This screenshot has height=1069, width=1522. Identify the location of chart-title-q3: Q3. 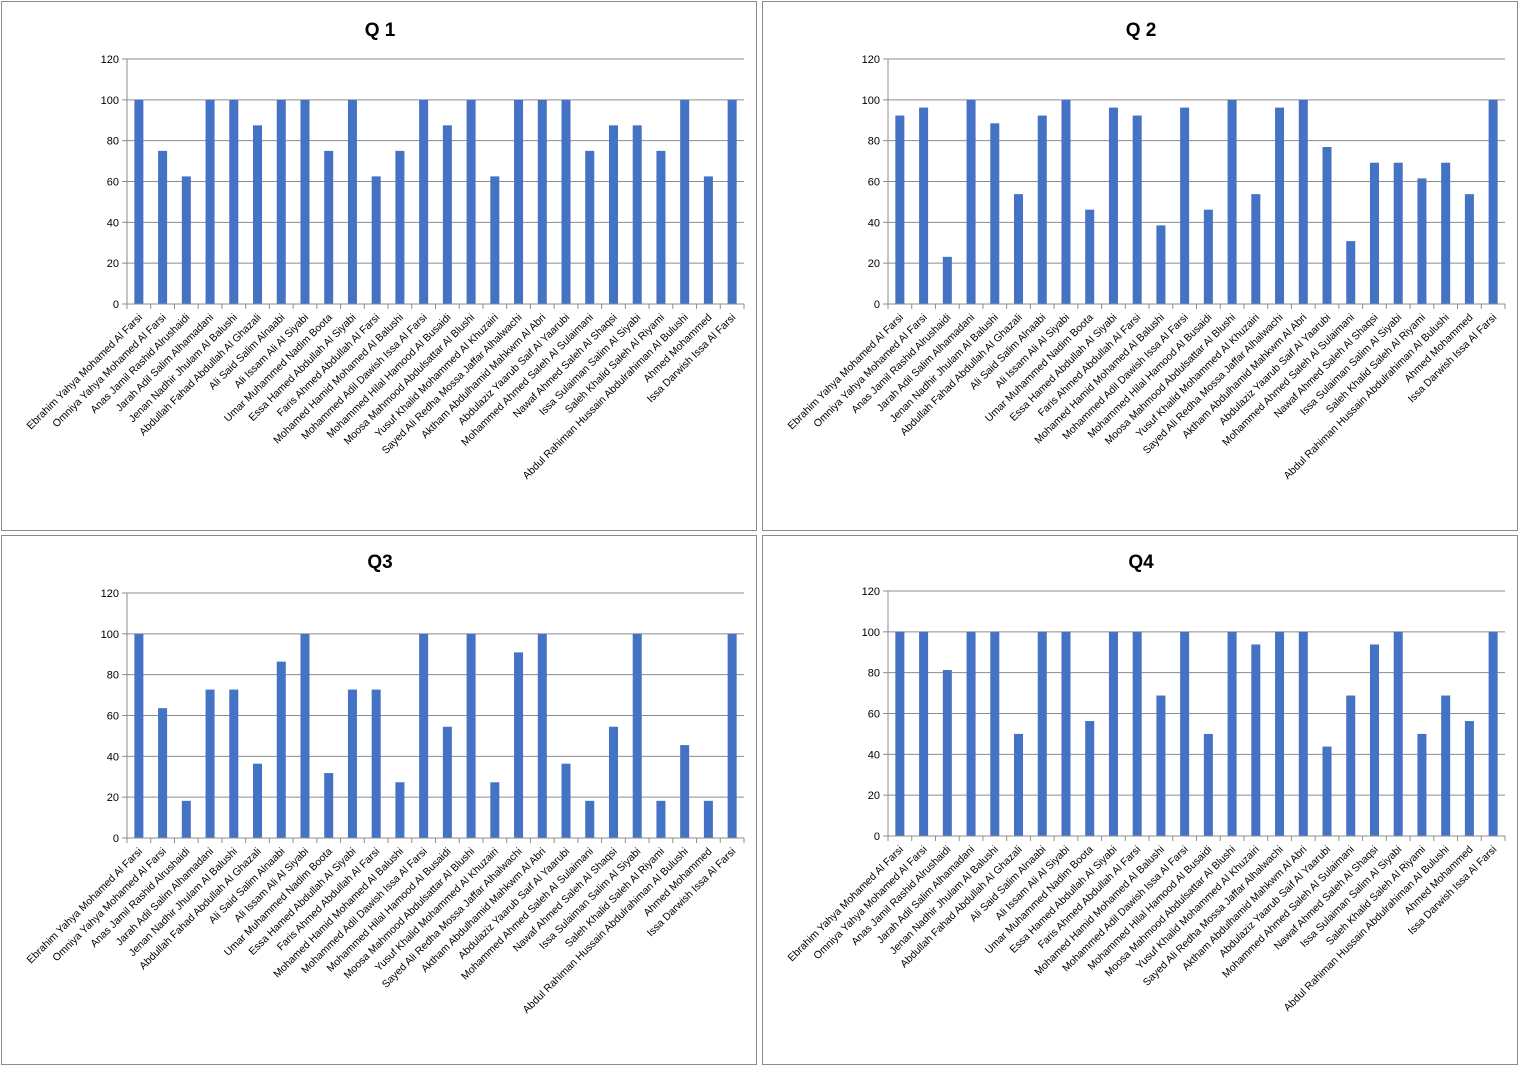
(379, 562).